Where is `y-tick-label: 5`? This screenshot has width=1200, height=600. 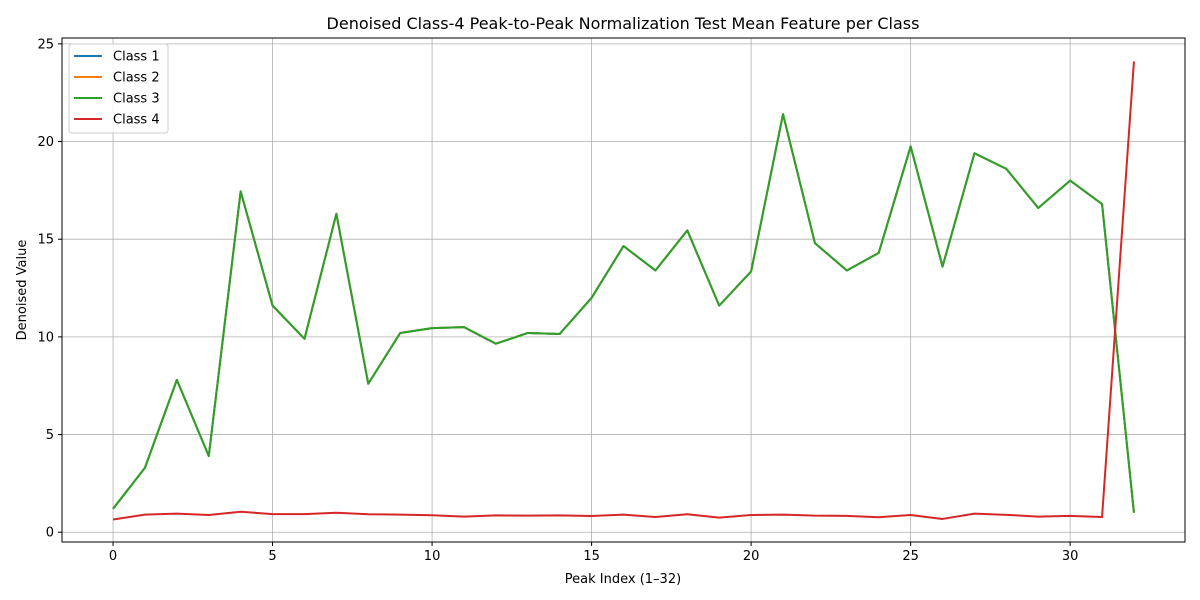 y-tick-label: 5 is located at coordinates (50, 435).